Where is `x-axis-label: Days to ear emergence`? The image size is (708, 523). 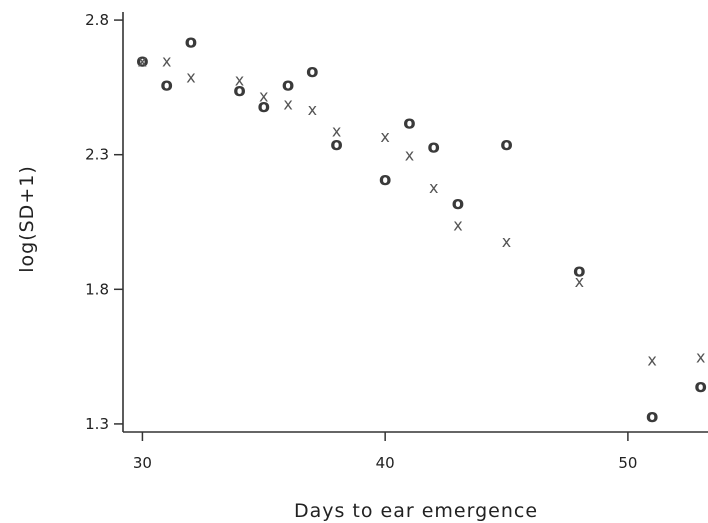 x-axis-label: Days to ear emergence is located at coordinates (416, 511).